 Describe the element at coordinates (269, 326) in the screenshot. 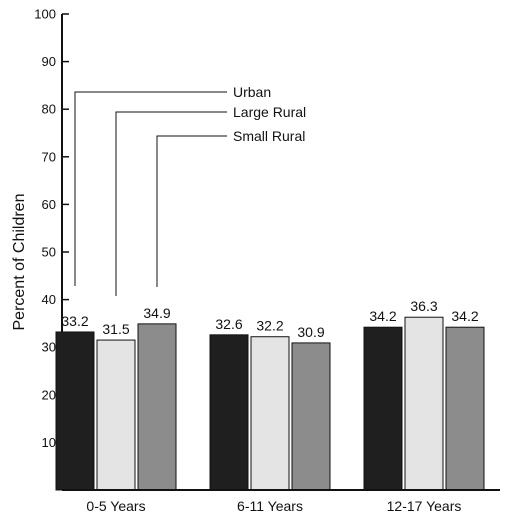

I see `data-label: 32.2` at that location.